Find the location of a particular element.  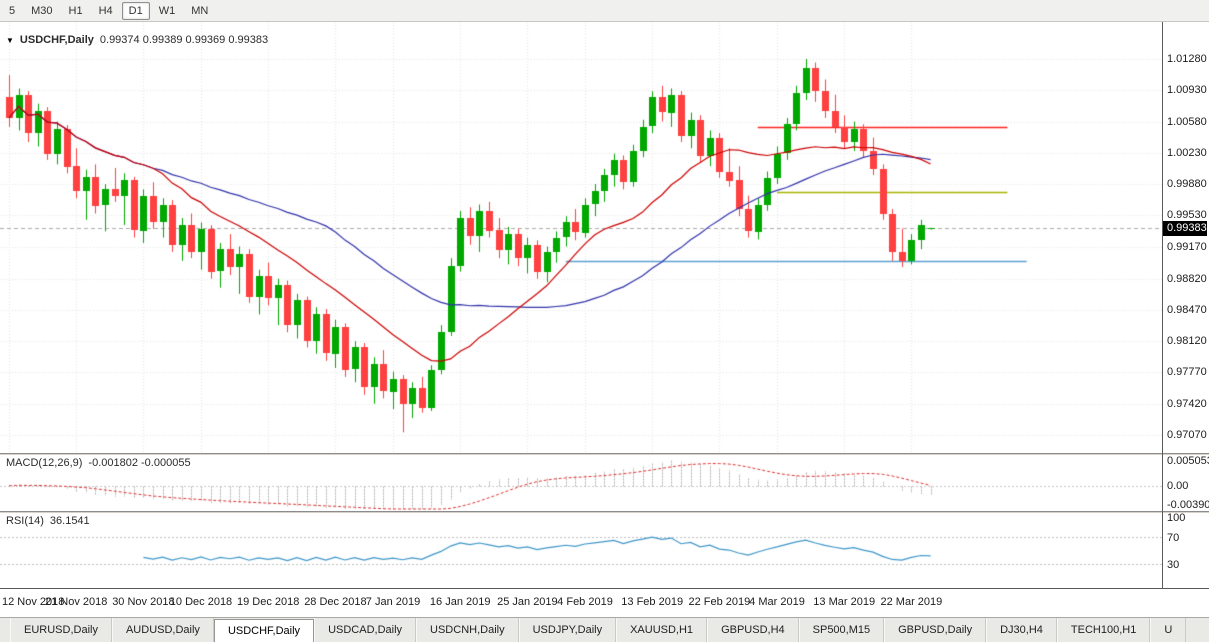

macd-indicator-label: MACD(12,26,9) -0.001802 -0.000055 is located at coordinates (98, 463).